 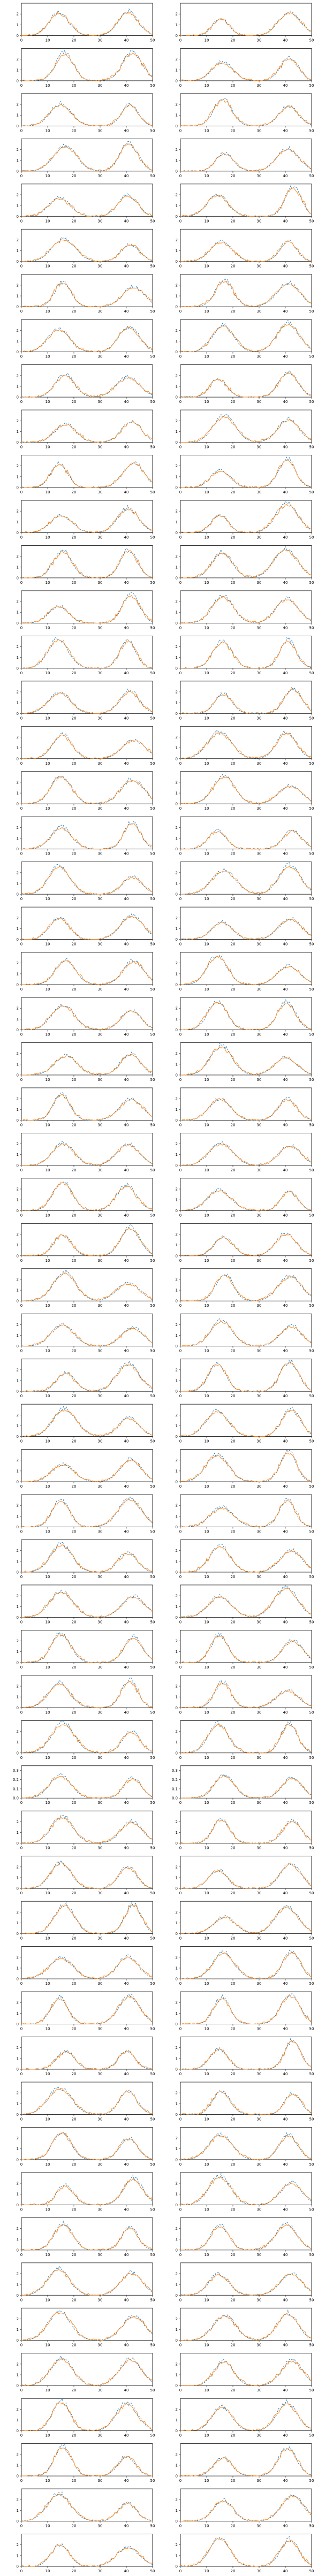 What do you see at coordinates (245, 2463) in the screenshot?
I see `subplot-54-1: 0 10 20 30 40 50 0 1 2` at bounding box center [245, 2463].